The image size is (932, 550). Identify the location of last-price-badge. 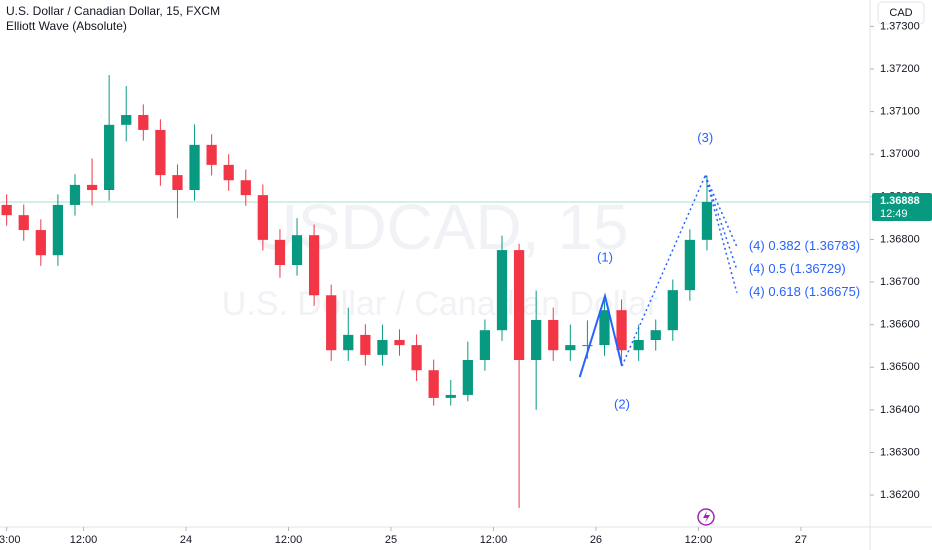
(902, 206).